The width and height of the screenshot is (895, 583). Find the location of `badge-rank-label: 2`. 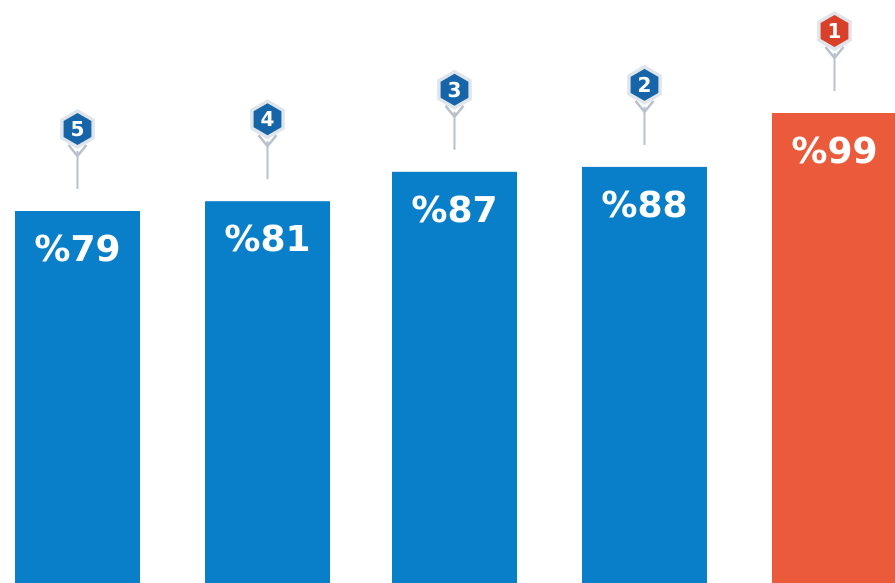

badge-rank-label: 2 is located at coordinates (645, 85).